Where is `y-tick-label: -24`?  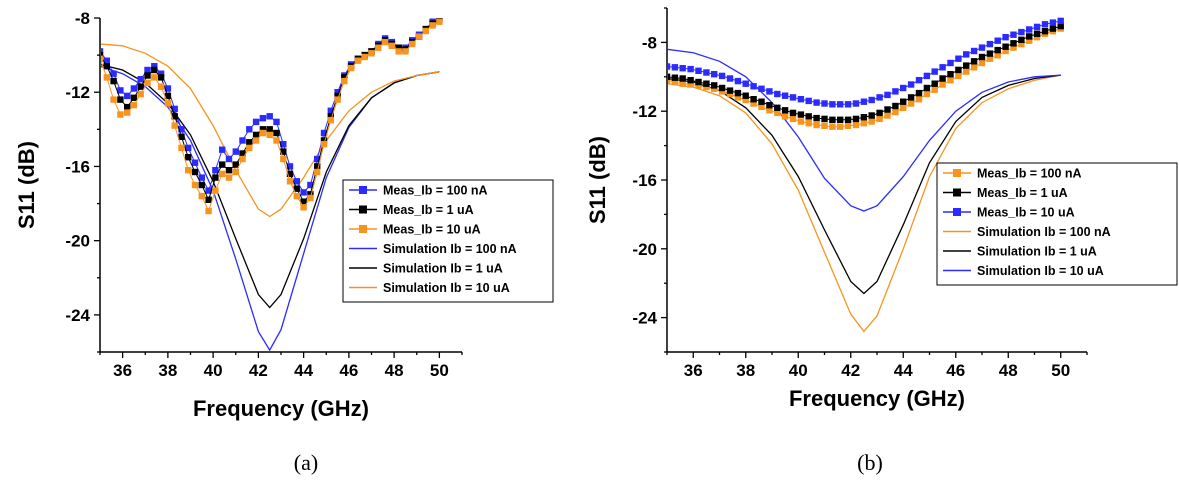
y-tick-label: -24 is located at coordinates (644, 318).